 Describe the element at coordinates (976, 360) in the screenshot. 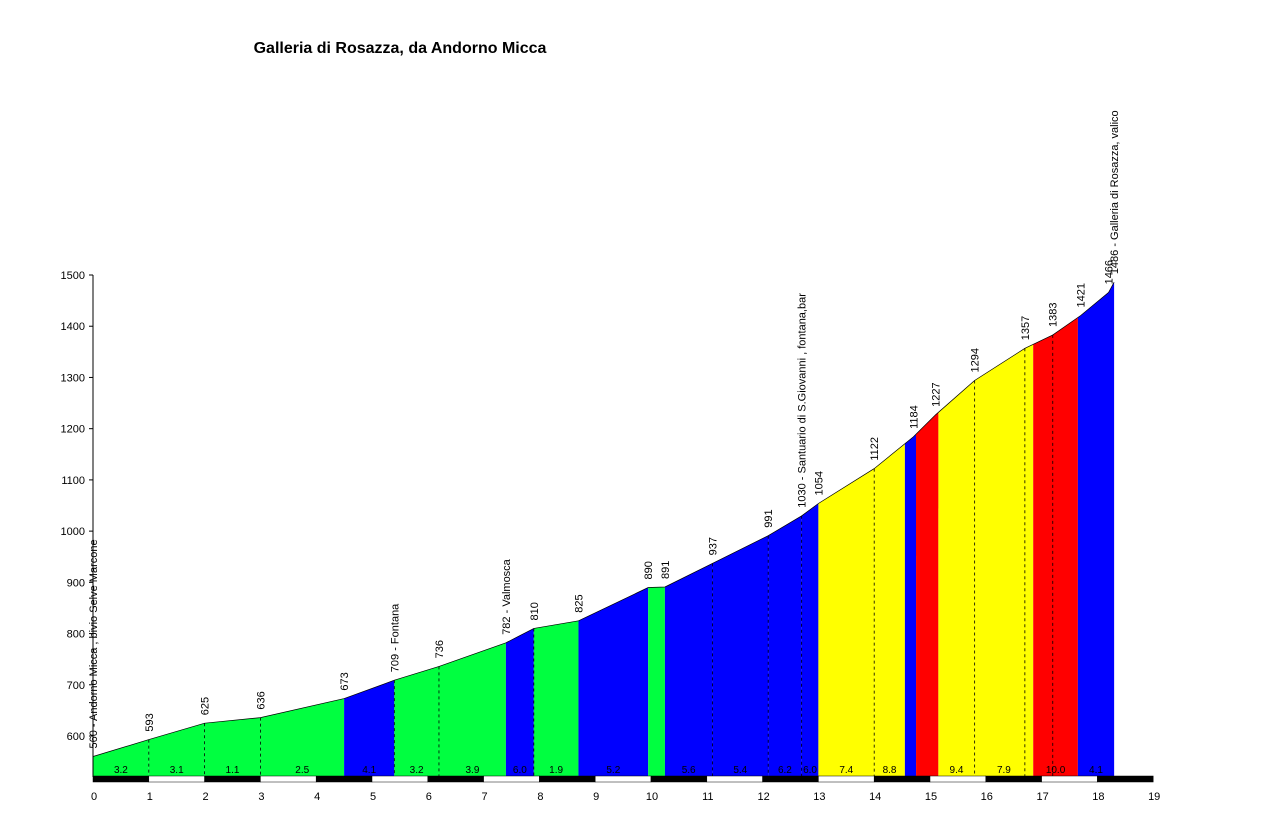

I see `elevation-label: 1294` at that location.